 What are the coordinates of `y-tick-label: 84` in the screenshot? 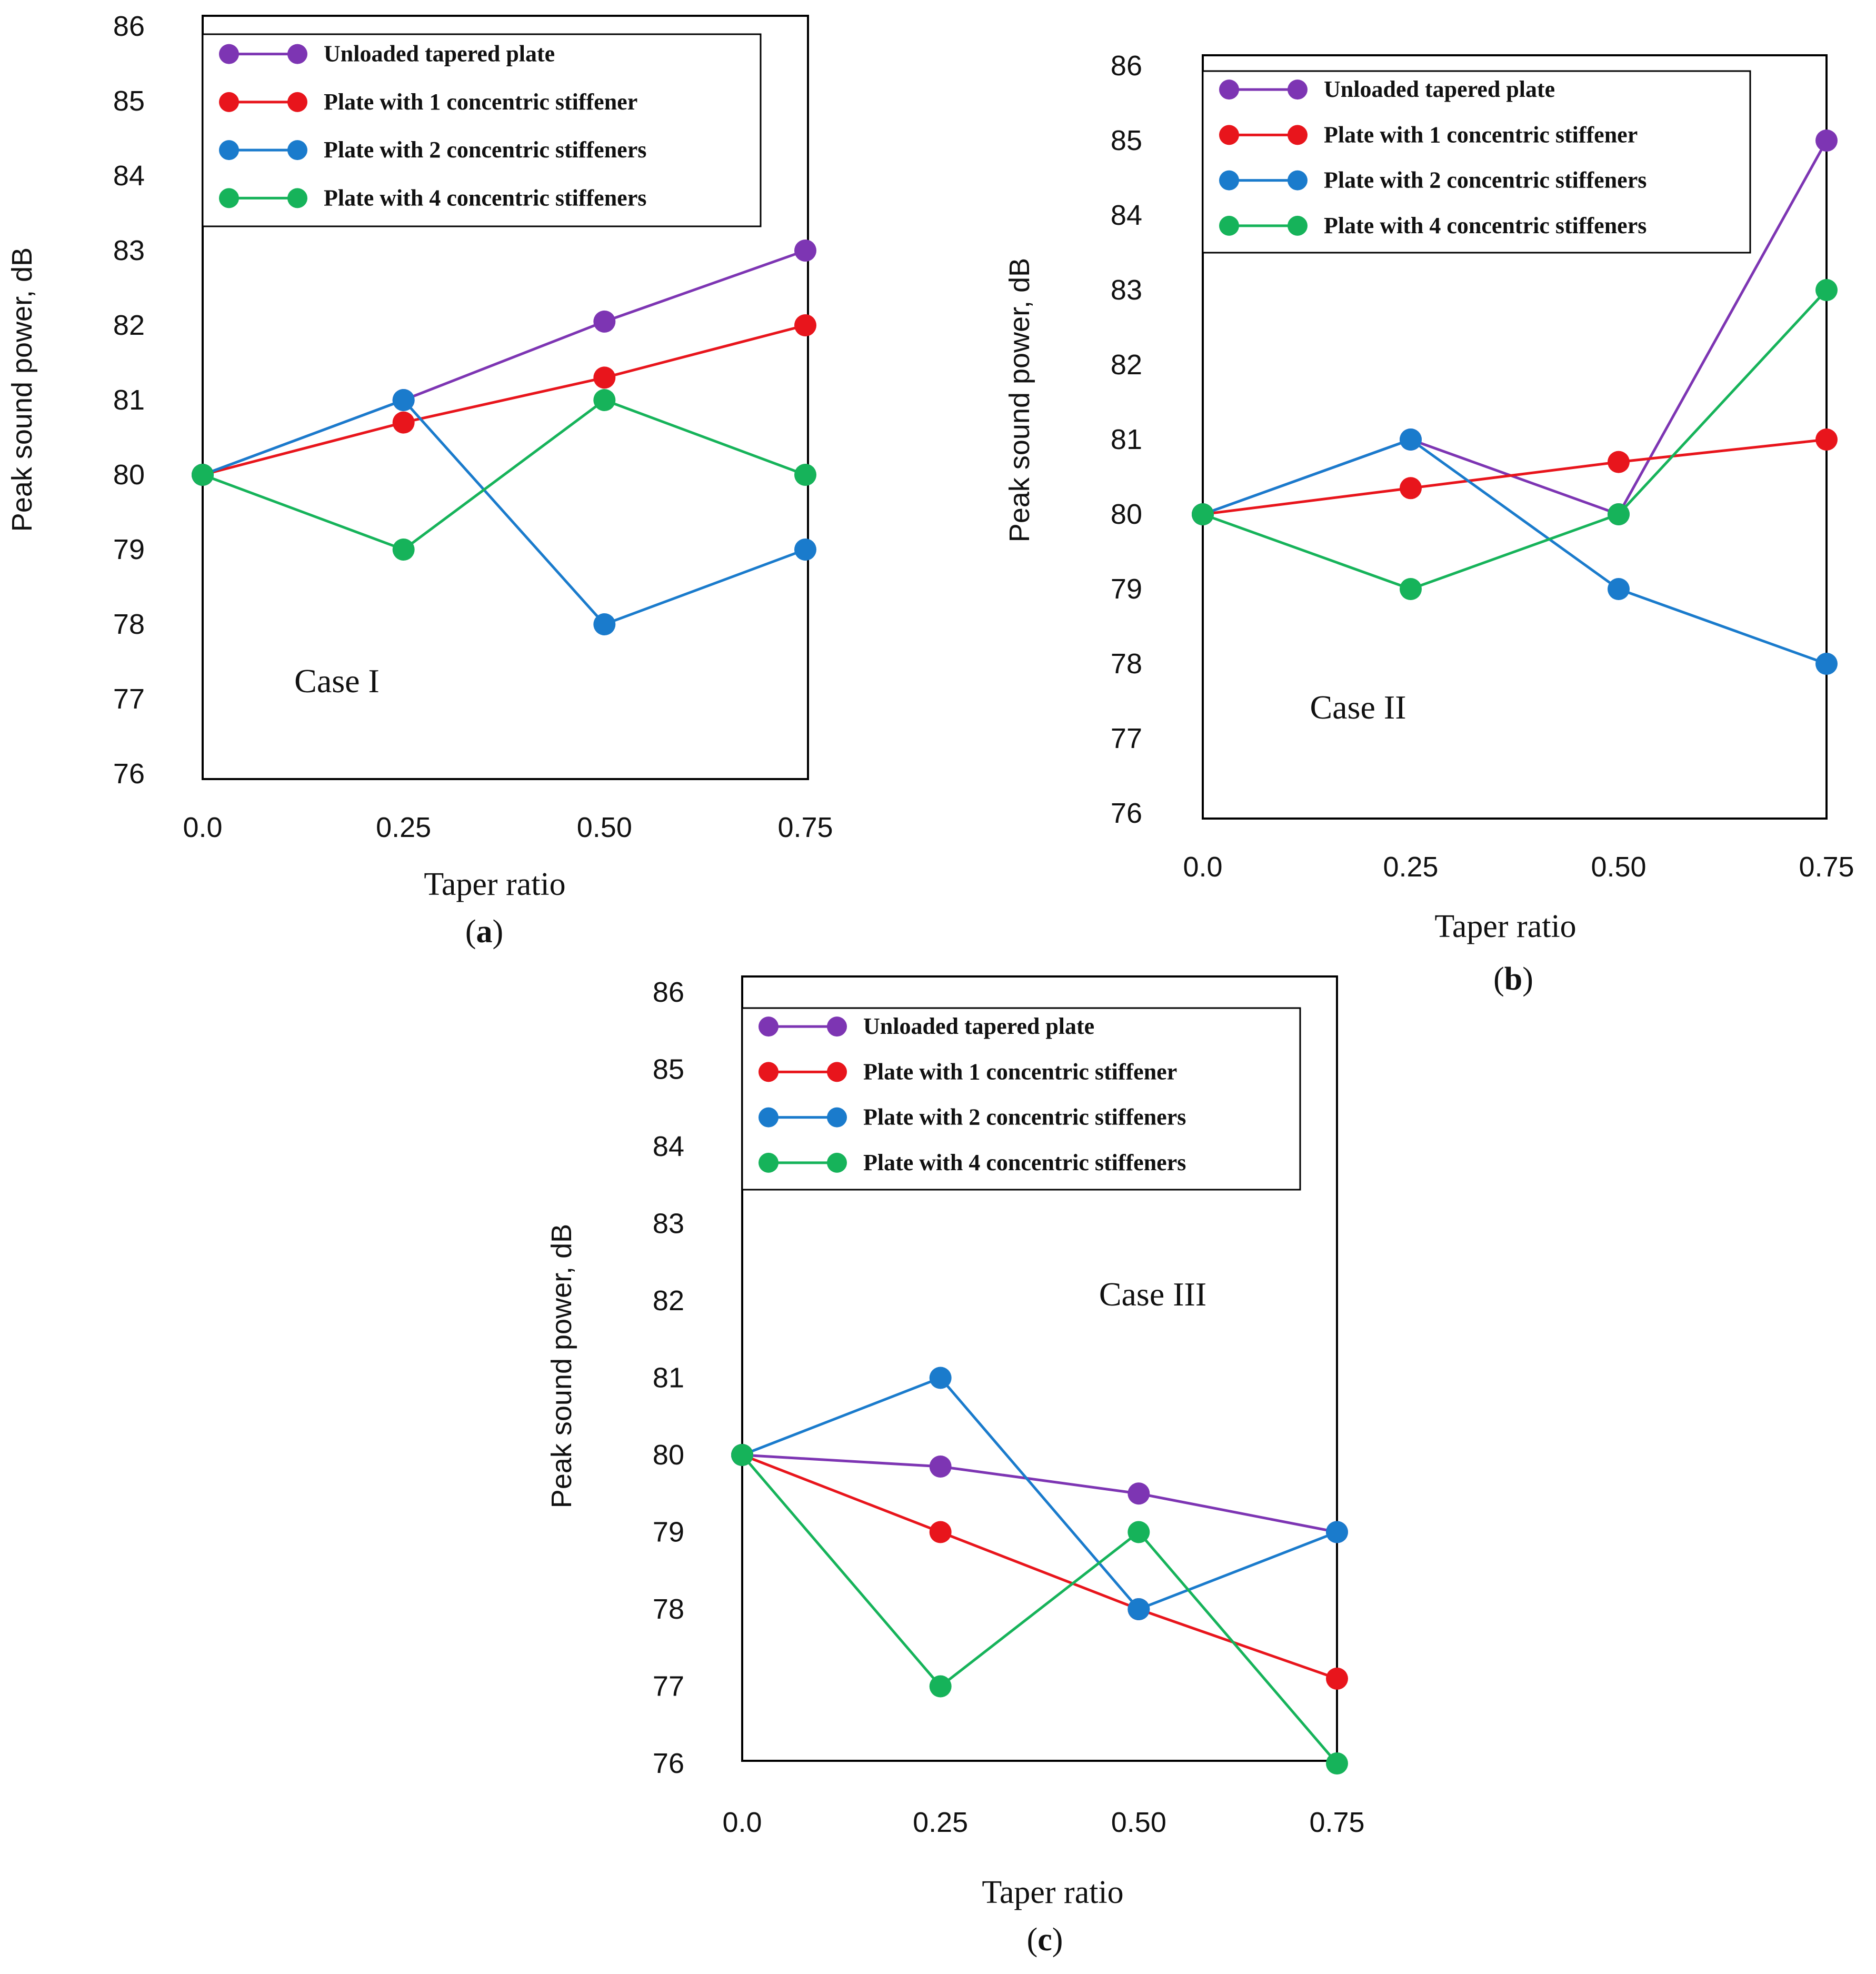 It's located at (668, 1146).